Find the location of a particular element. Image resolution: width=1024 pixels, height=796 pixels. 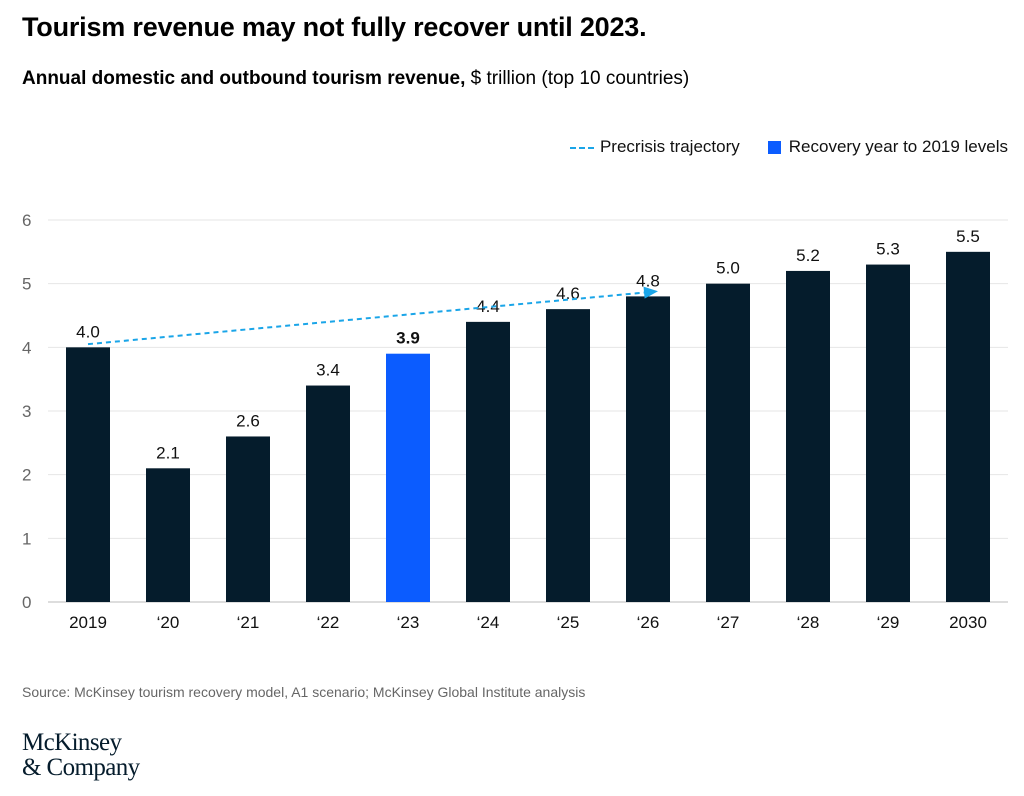

mckinsey-logo: McKinsey & Company is located at coordinates (81, 755).